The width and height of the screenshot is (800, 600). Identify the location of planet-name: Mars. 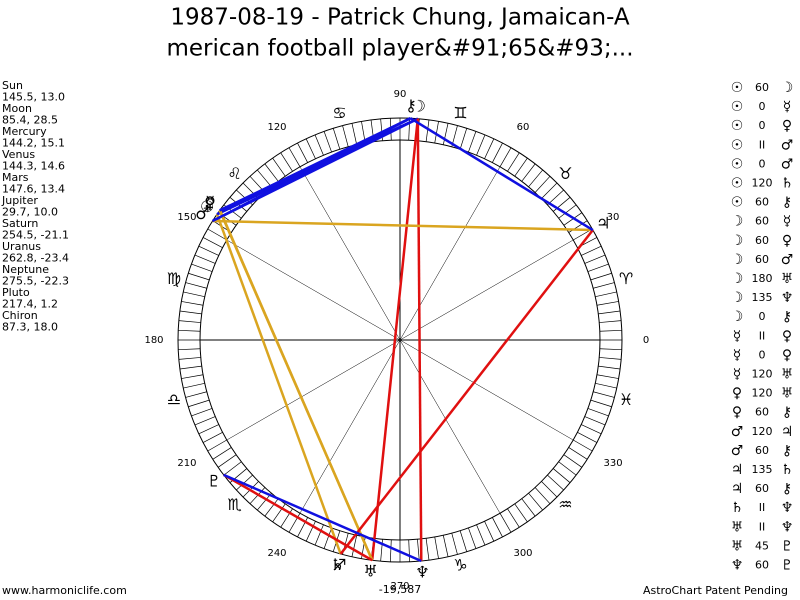
(15, 177).